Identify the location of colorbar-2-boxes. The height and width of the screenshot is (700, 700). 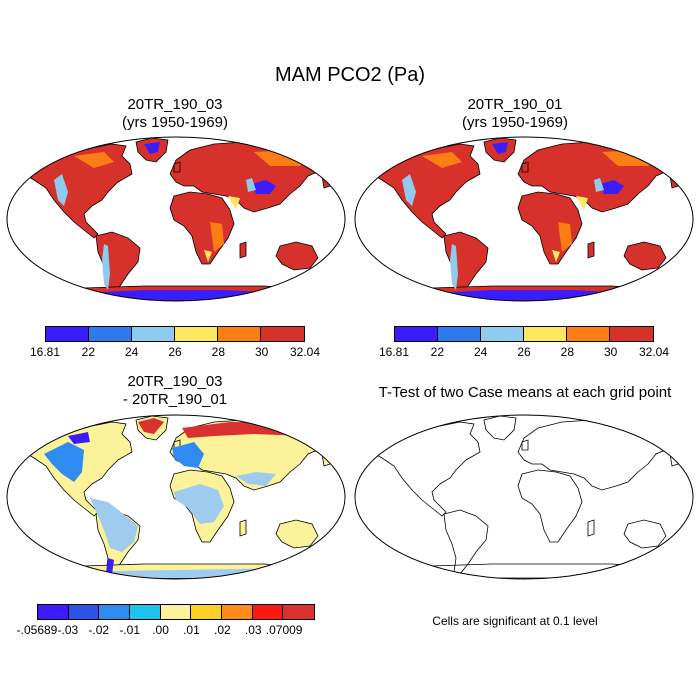
(524, 334).